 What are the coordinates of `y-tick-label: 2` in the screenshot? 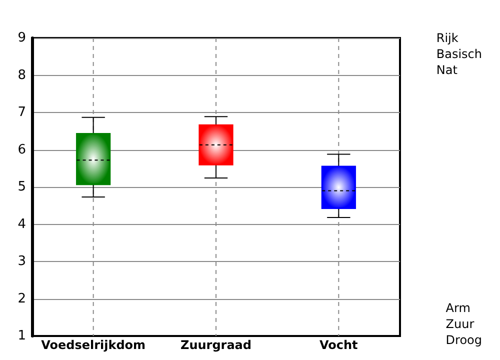 It's located at (22, 298).